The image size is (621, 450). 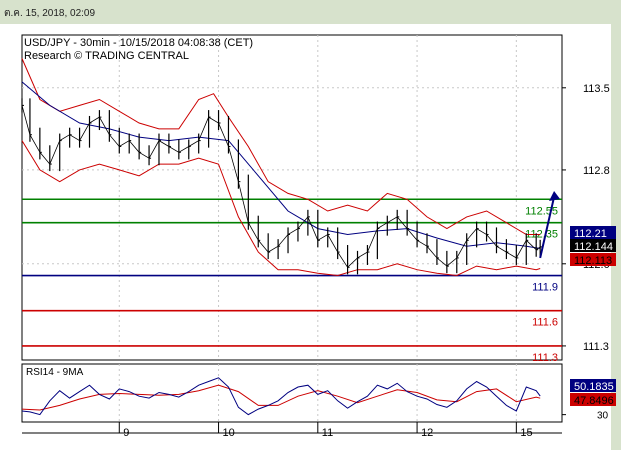 I want to click on rsi-panel-border, so click(x=292, y=393).